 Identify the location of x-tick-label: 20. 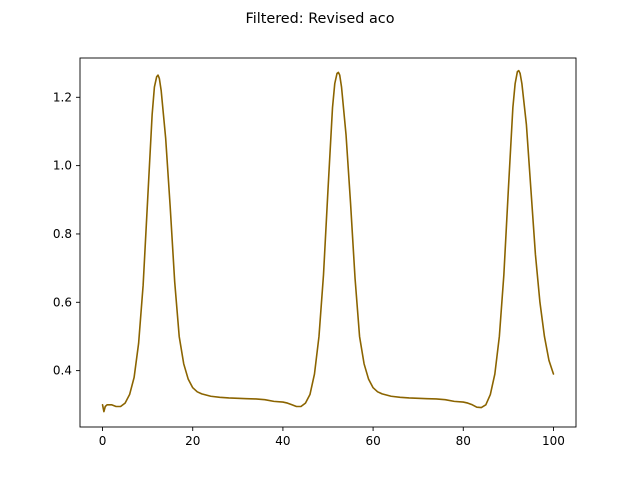
(192, 441).